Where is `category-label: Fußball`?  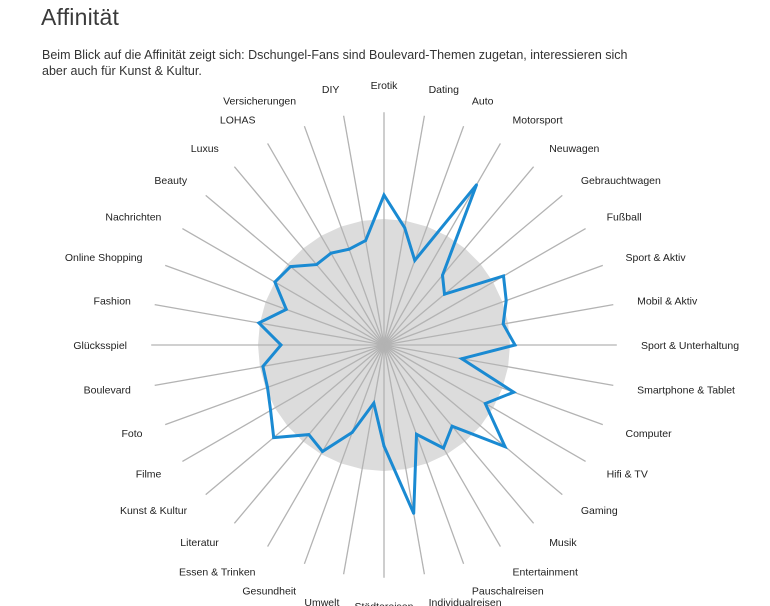
category-label: Fußball is located at coordinates (624, 218).